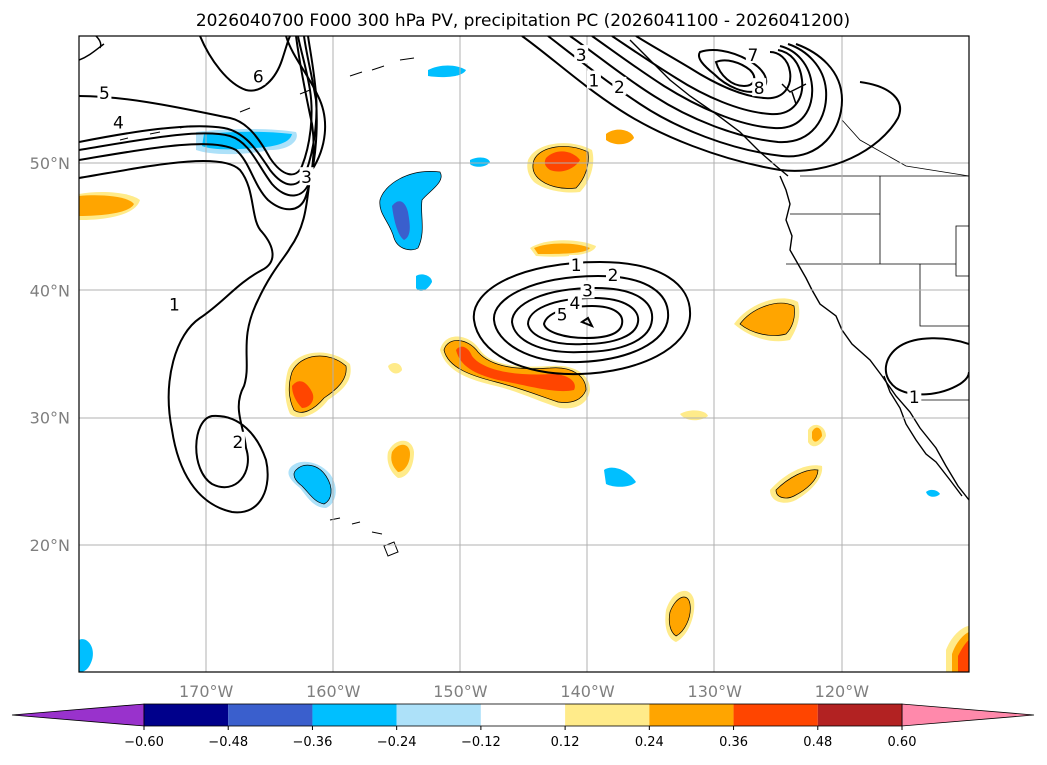 The height and width of the screenshot is (765, 1047). Describe the element at coordinates (842, 691) in the screenshot. I see `lon-label: 120°W` at that location.